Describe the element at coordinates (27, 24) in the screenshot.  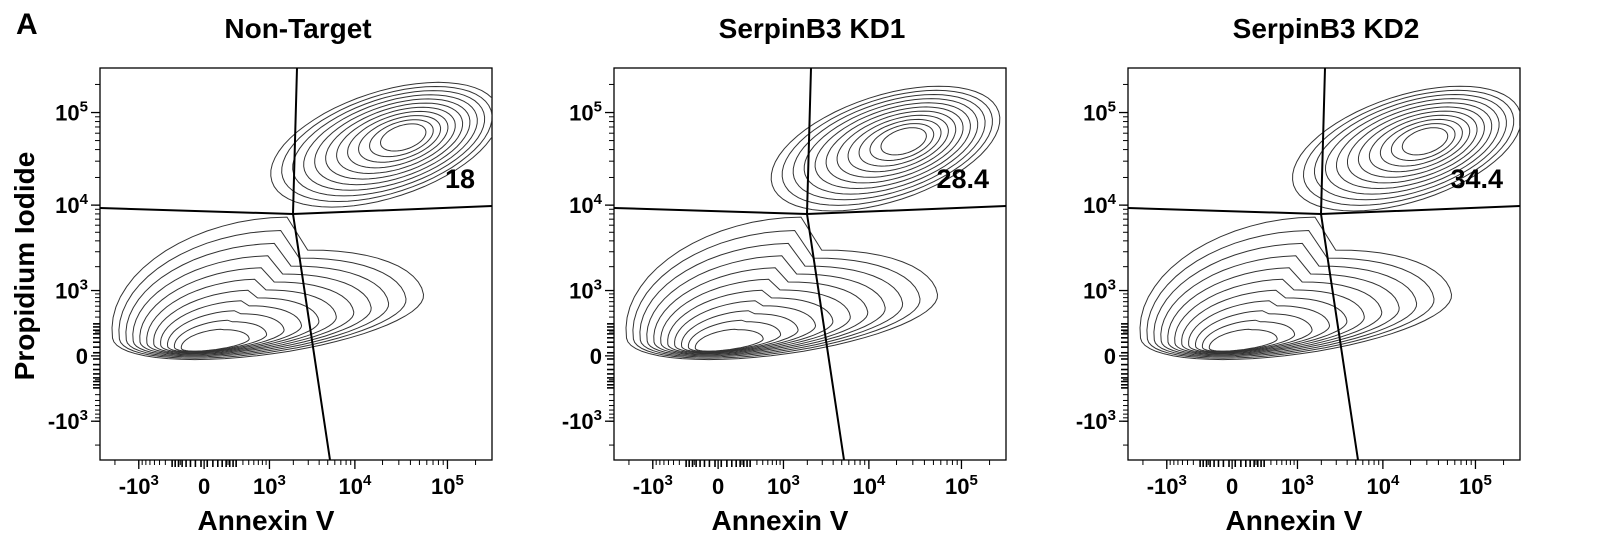
I see `panel-letter: A` at that location.